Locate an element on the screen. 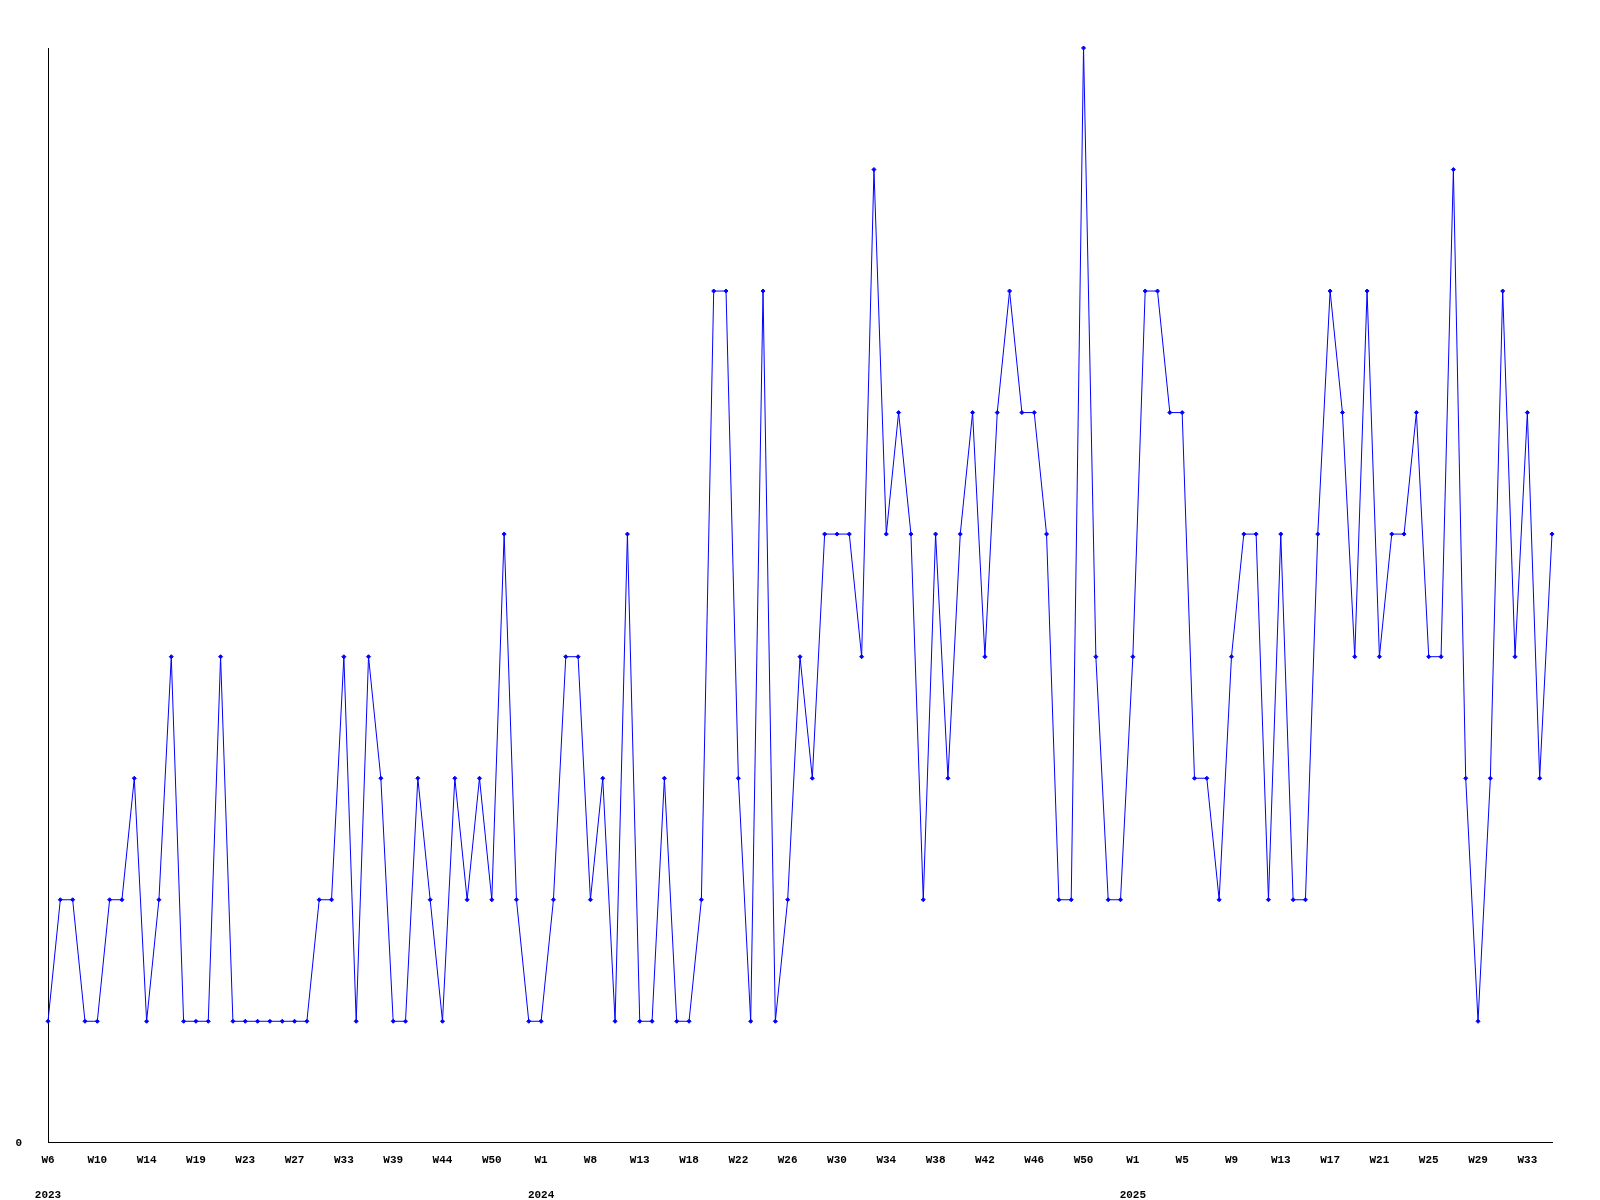  x-tick-label: W39 is located at coordinates (393, 1160).